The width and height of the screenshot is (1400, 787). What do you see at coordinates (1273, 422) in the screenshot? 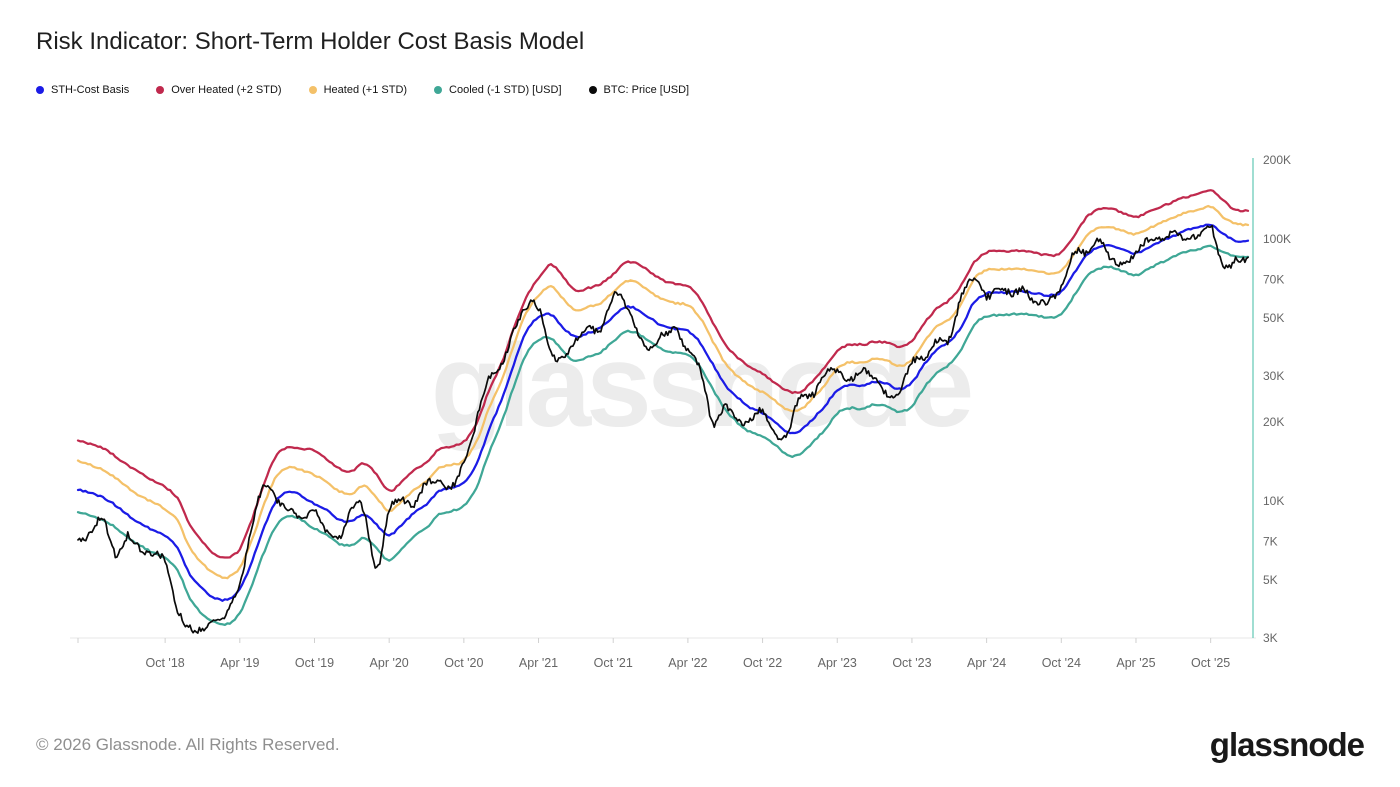
I see `y-axis-tick-label: 20K` at bounding box center [1273, 422].